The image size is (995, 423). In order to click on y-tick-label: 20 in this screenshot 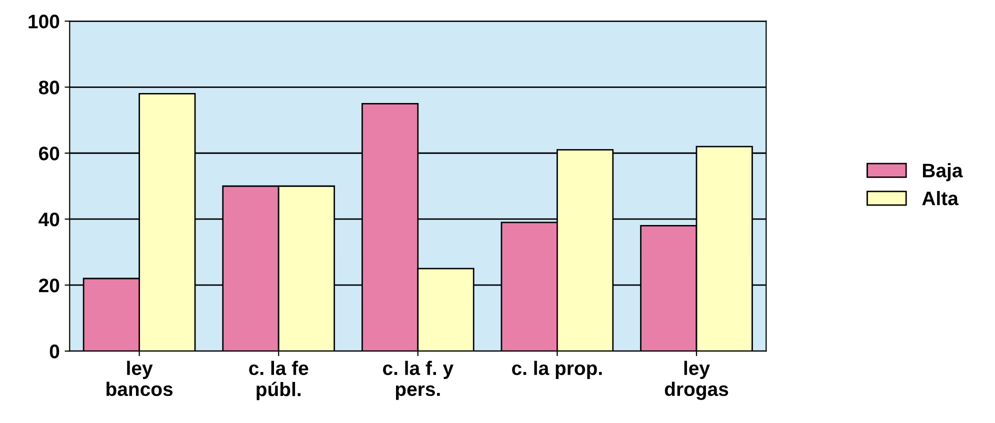, I will do `click(49, 285)`.